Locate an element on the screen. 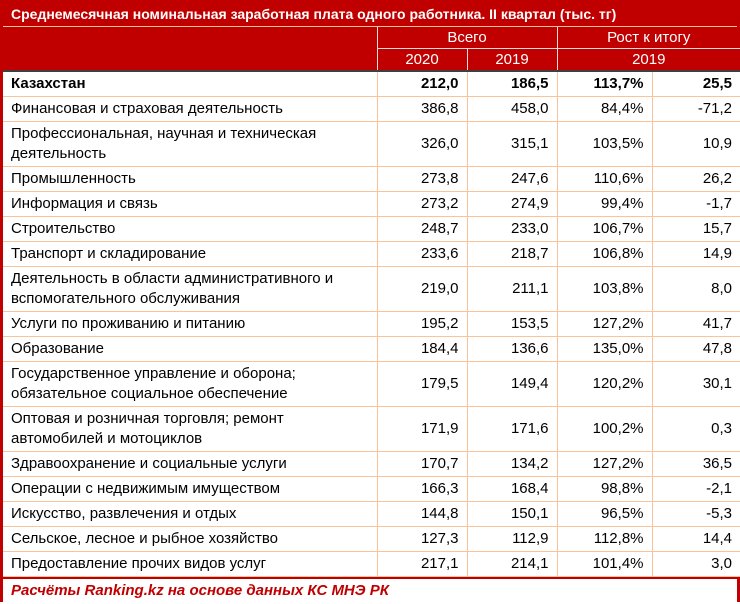  header-group-total: Всего is located at coordinates (467, 38).